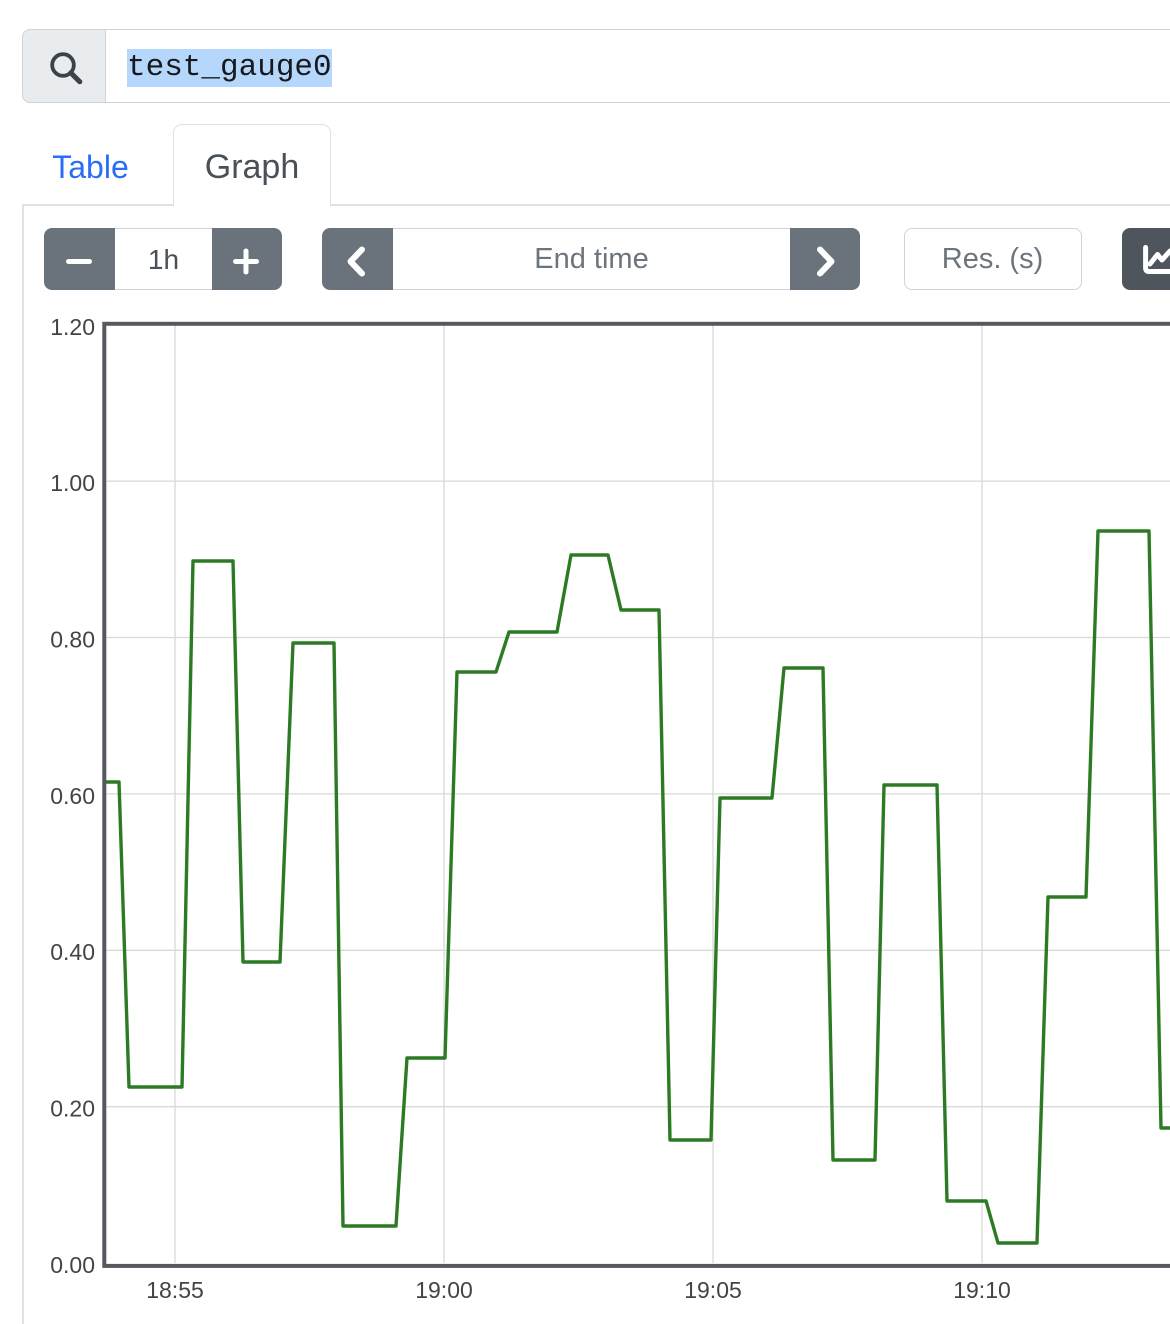 Image resolution: width=1170 pixels, height=1324 pixels. I want to click on svg-text: 1.20, so click(72, 327).